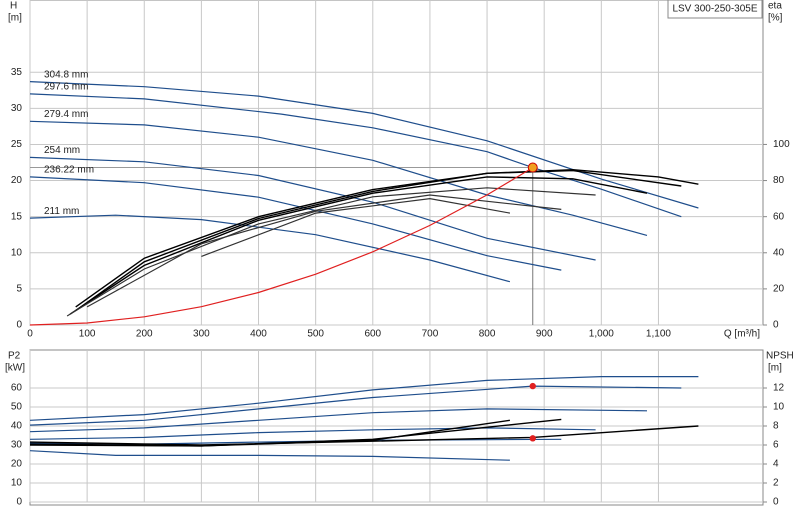 The width and height of the screenshot is (800, 520). What do you see at coordinates (779, 252) in the screenshot?
I see `y2-tick-label: 40` at bounding box center [779, 252].